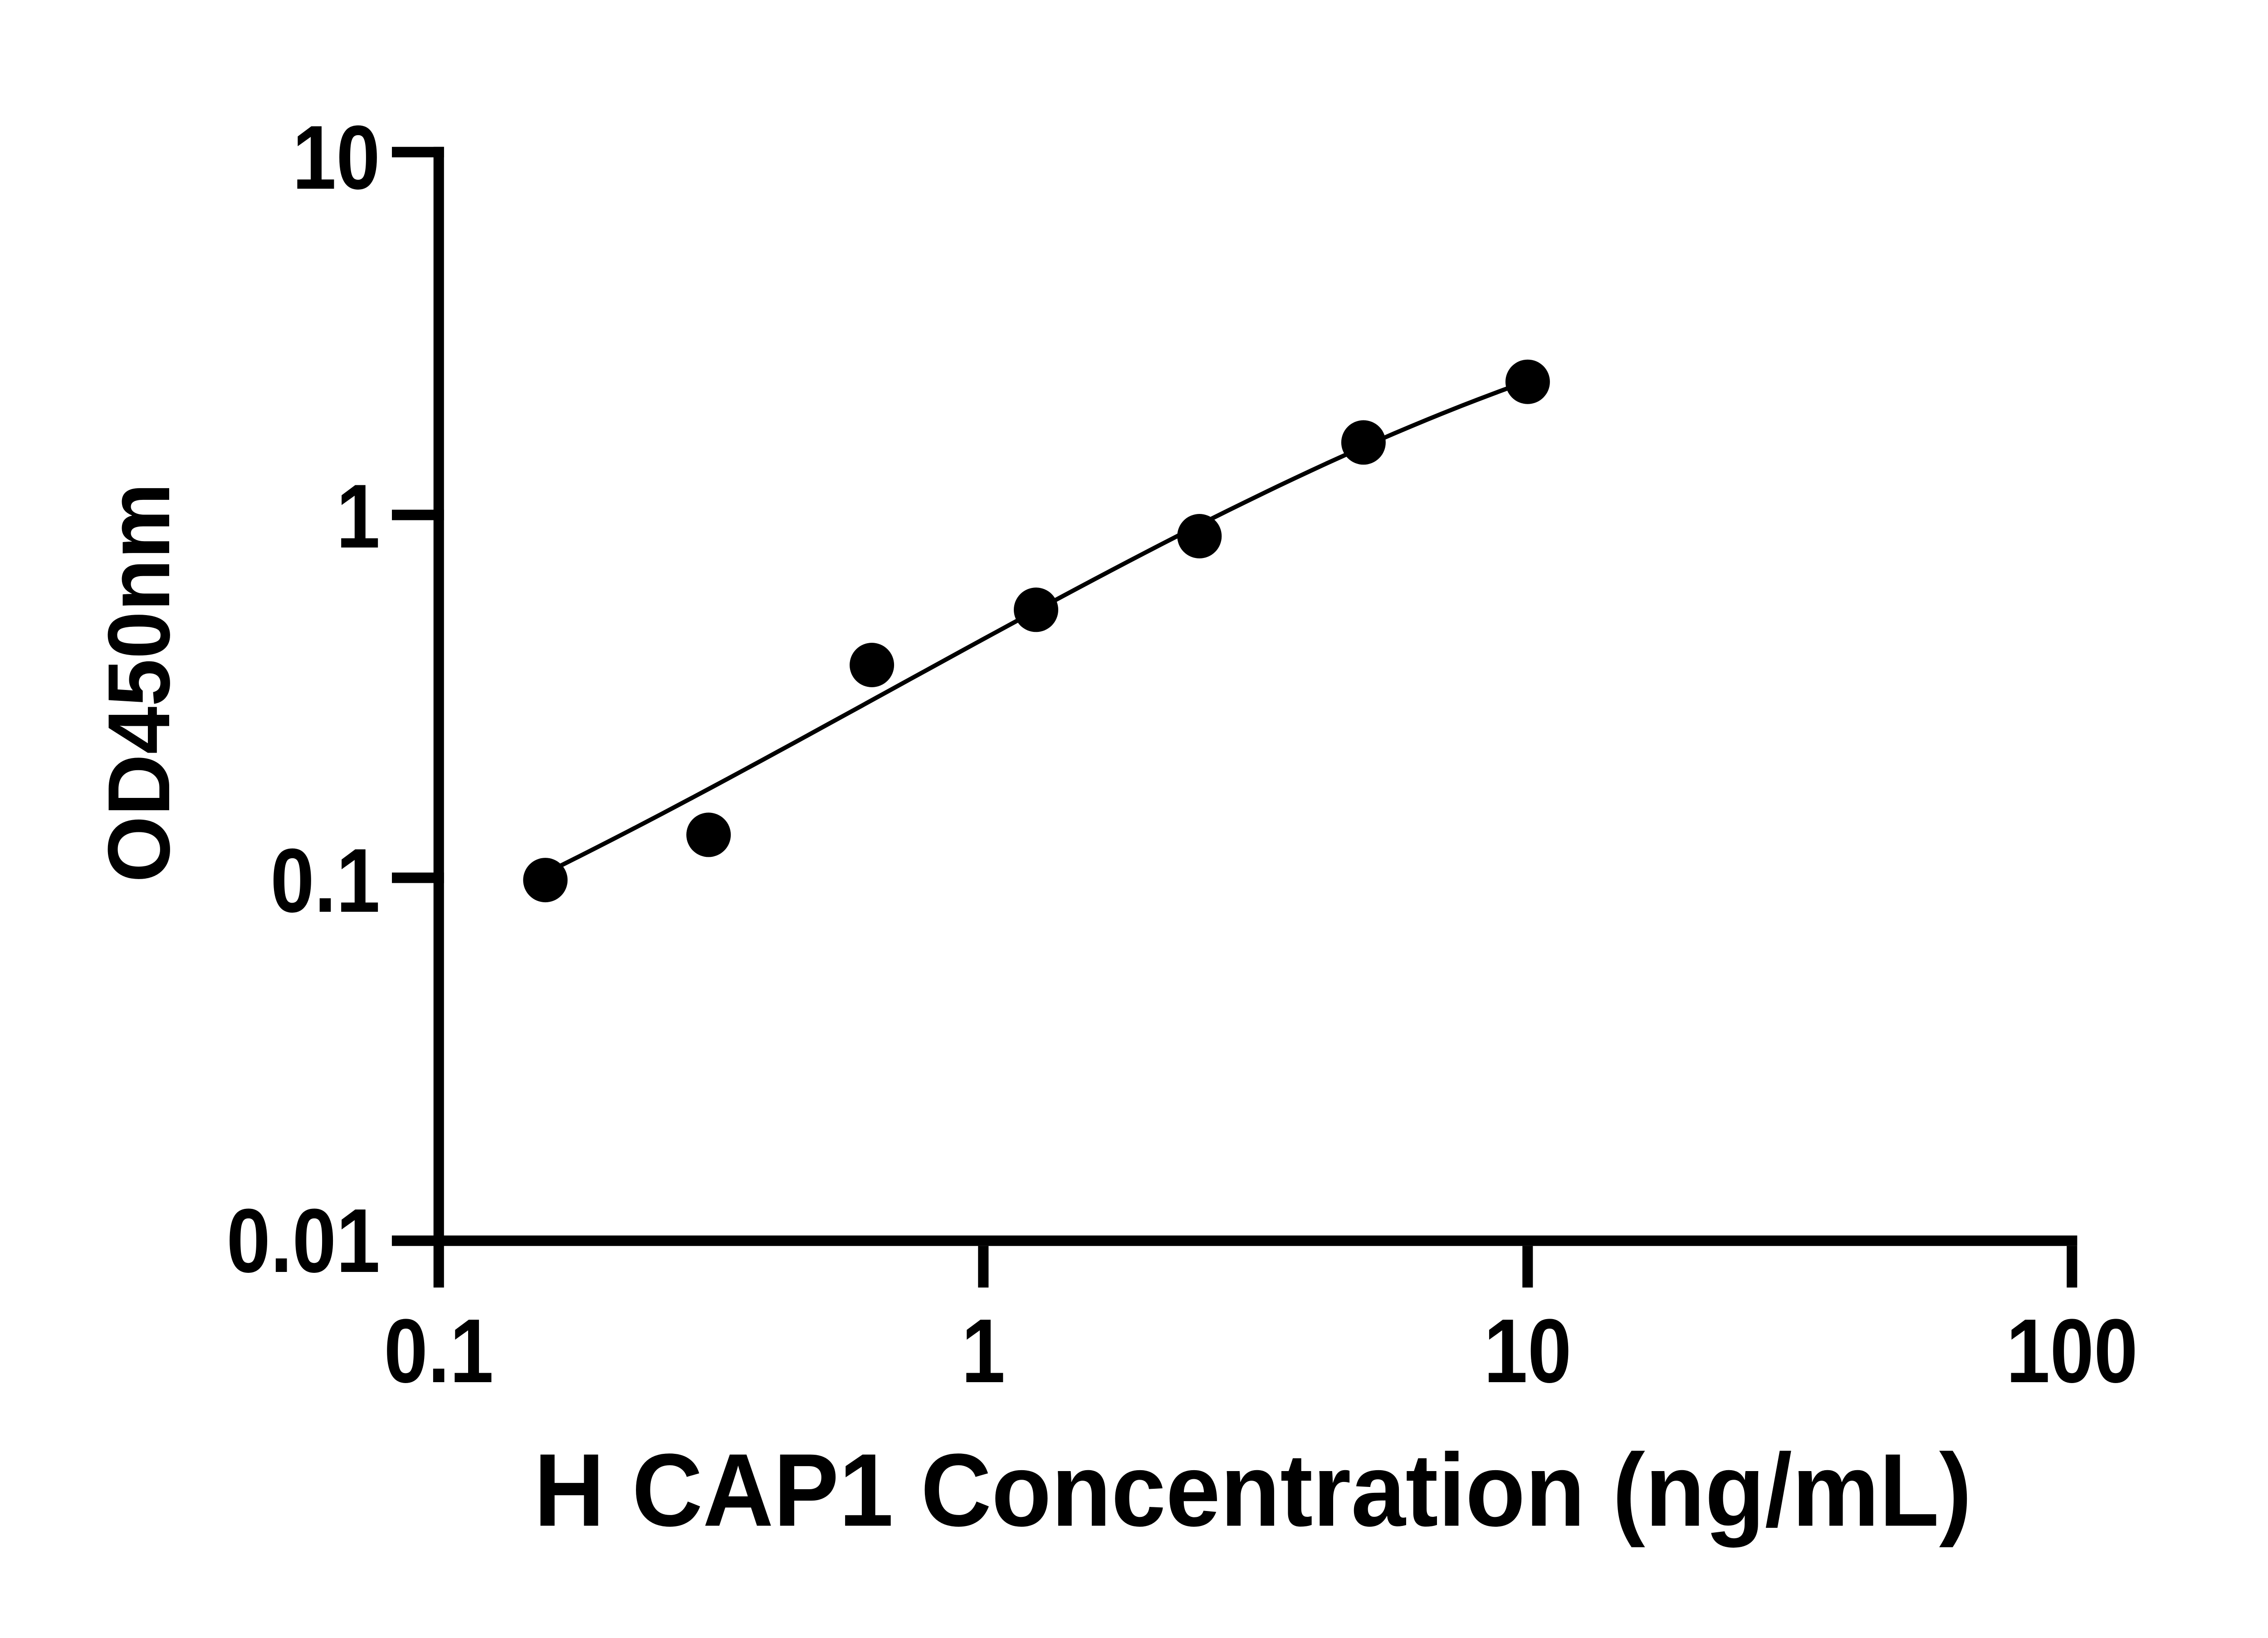 This screenshot has height=1638, width=2268. What do you see at coordinates (2072, 1351) in the screenshot?
I see `svg-text: 100` at bounding box center [2072, 1351].